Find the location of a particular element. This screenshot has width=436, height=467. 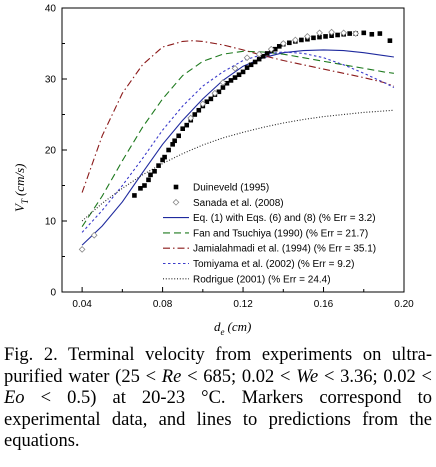

legend-label: Fan and Tsuchiya (1990) (% Err = 21.7) is located at coordinates (280, 233).